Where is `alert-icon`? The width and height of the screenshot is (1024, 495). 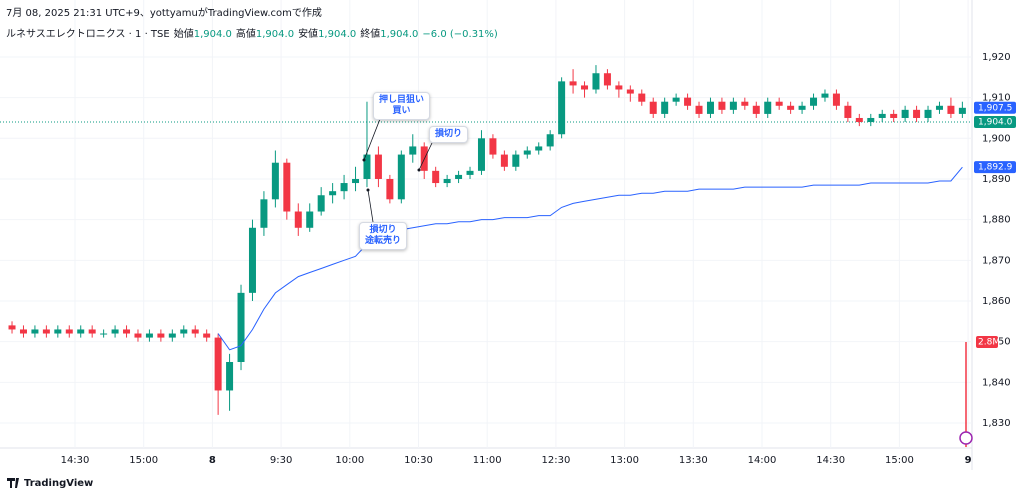 alert-icon is located at coordinates (966, 438).